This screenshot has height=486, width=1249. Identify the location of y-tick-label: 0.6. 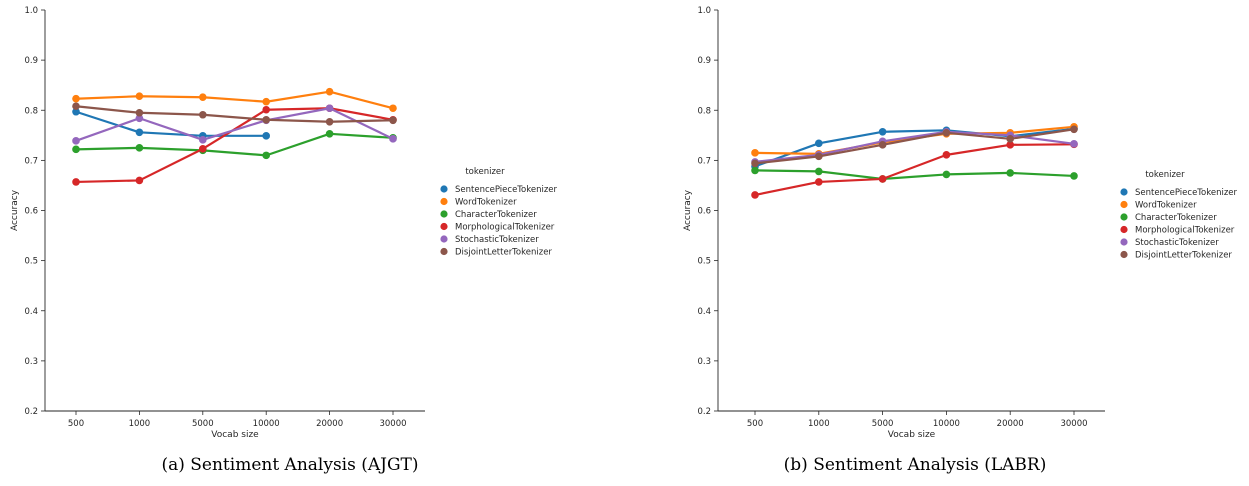
(704, 212).